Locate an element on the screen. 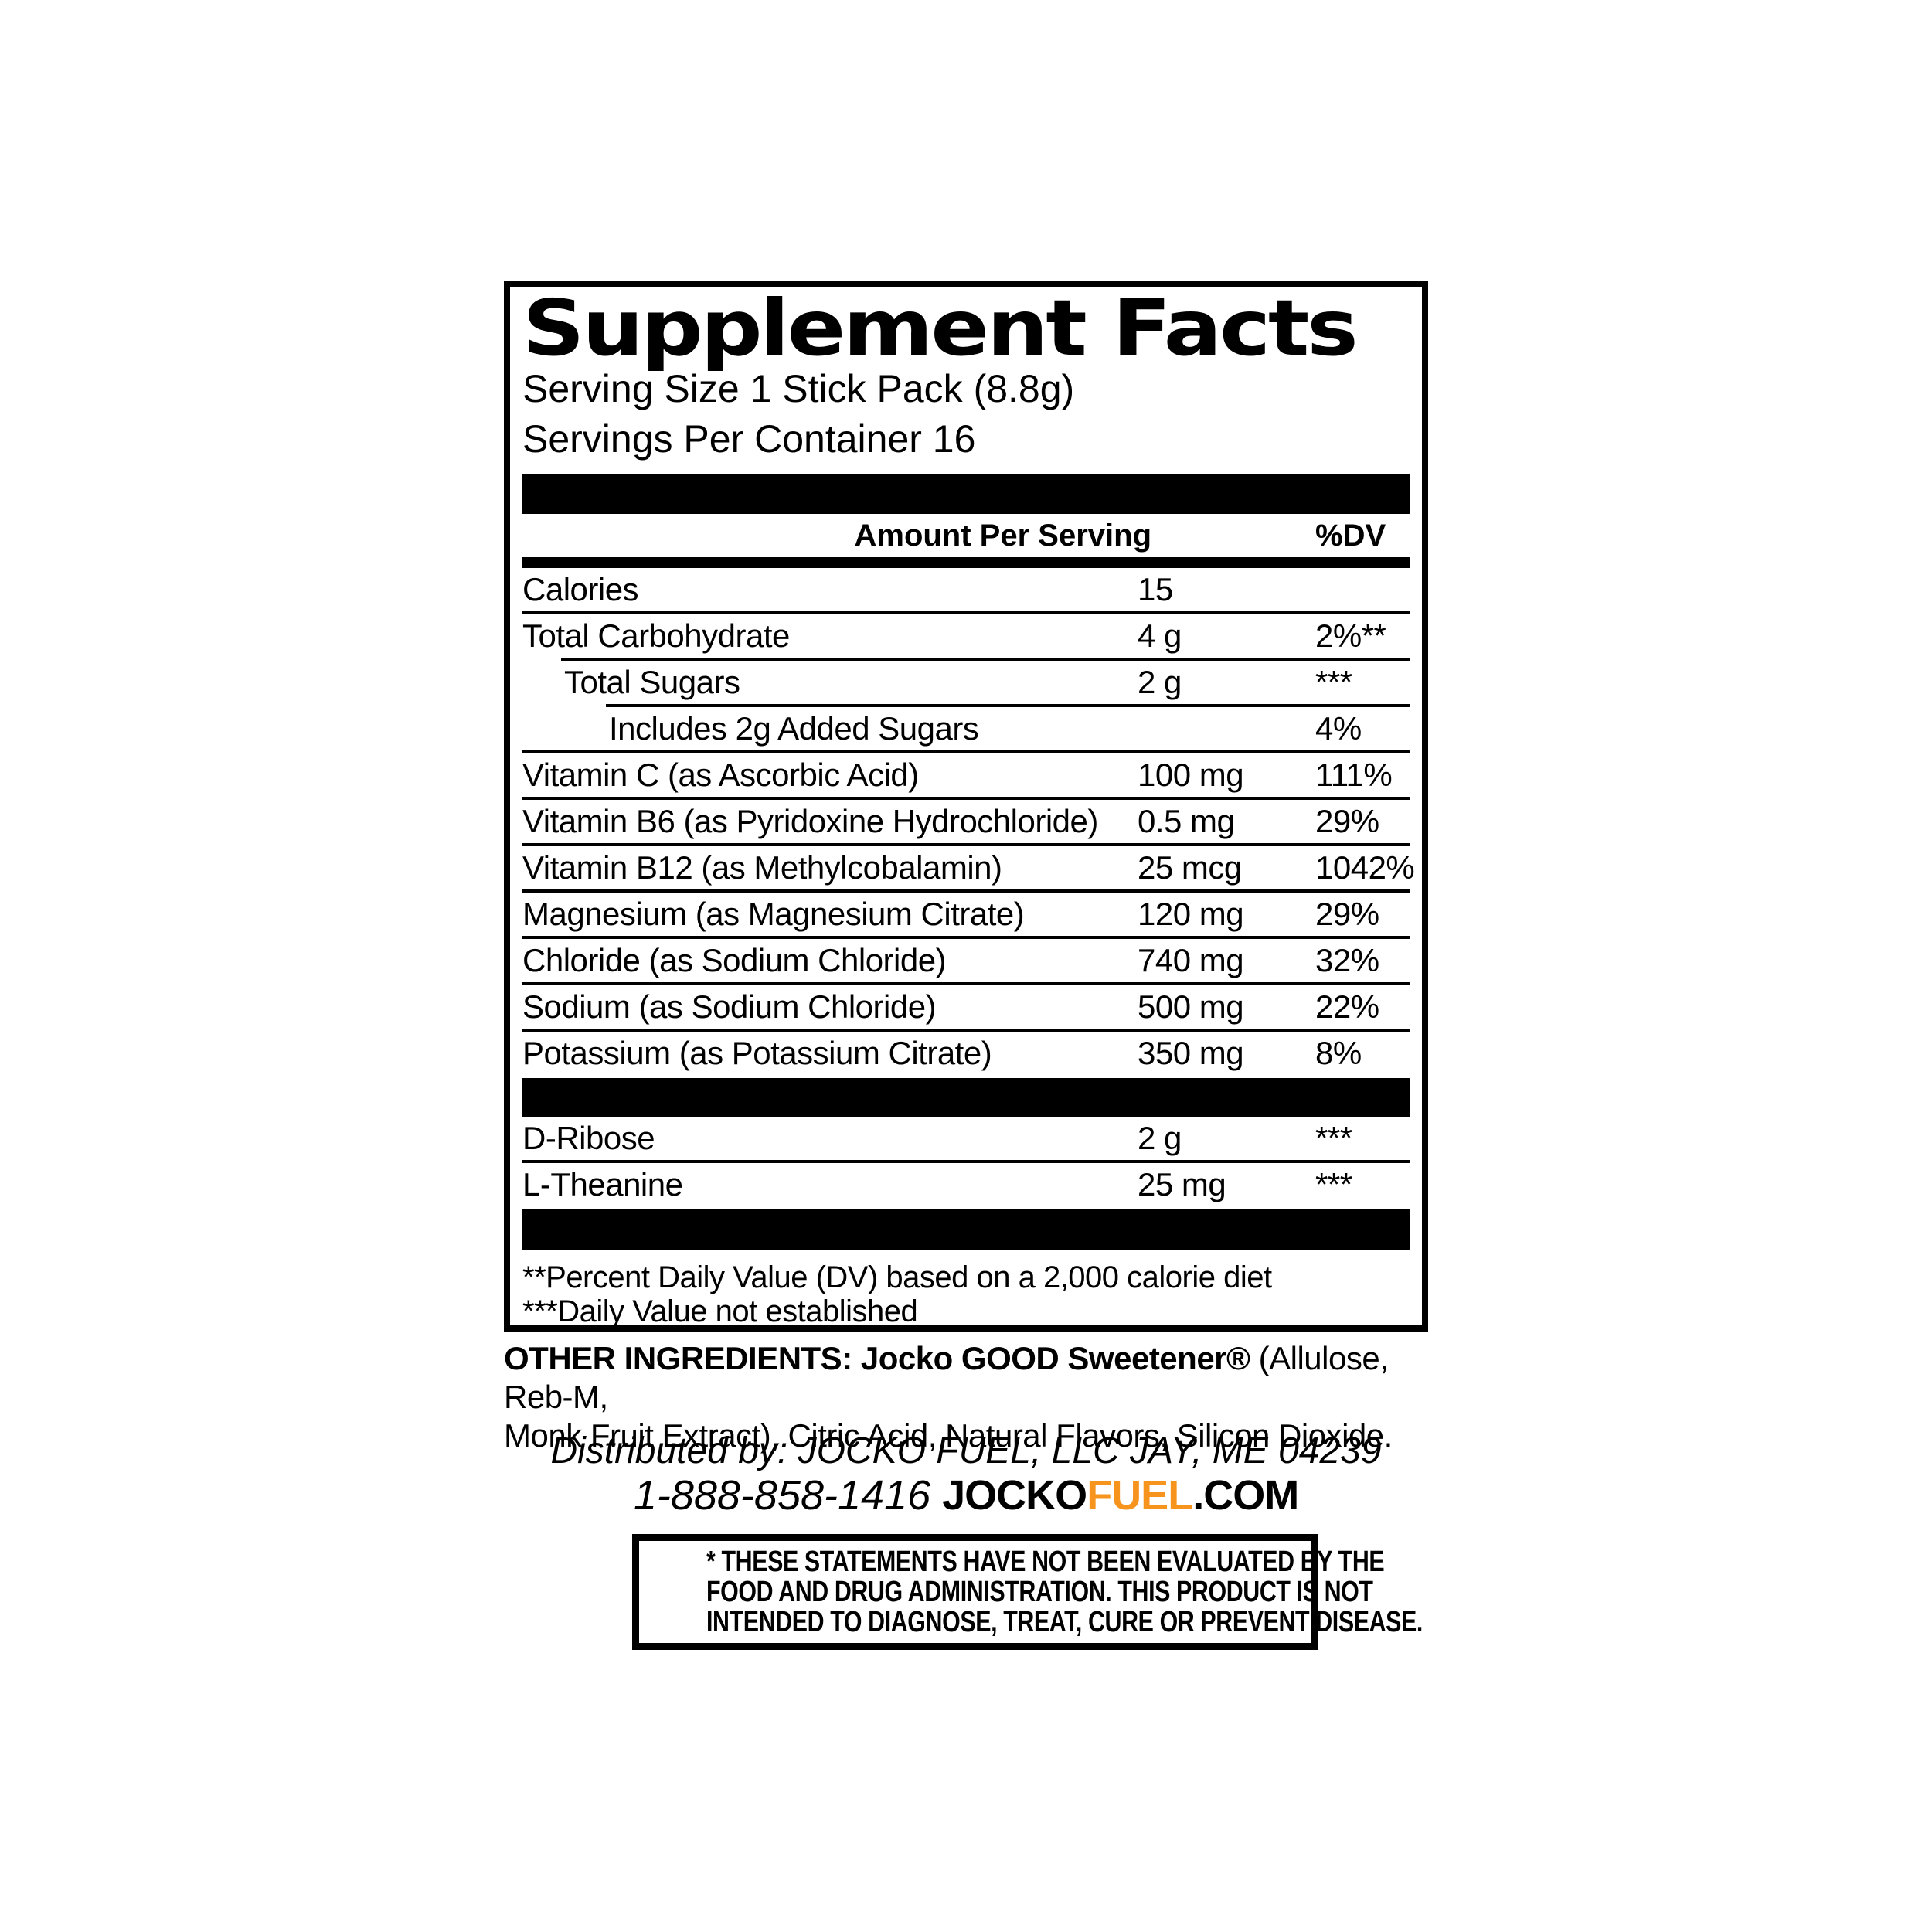  footnote-dv-not-established: ***Daily Value not established is located at coordinates (720, 1311).